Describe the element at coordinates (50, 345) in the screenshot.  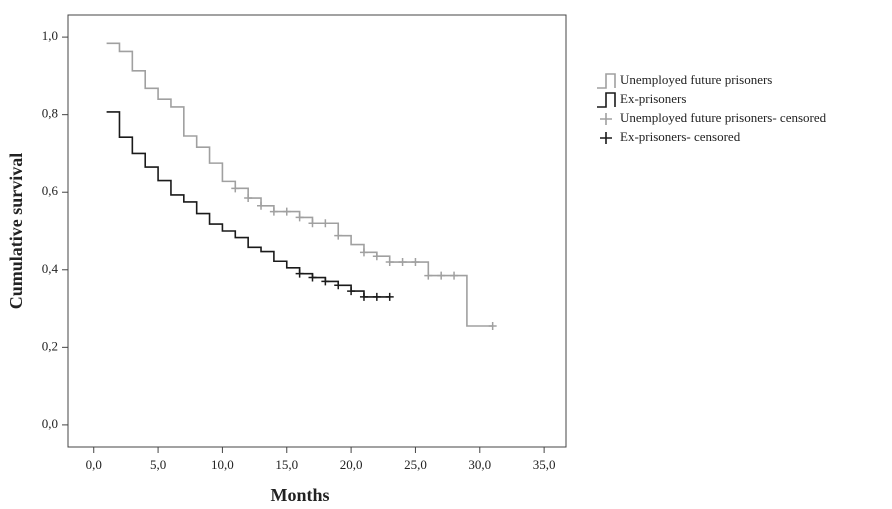
I see `y-tick-label: 0,2` at that location.